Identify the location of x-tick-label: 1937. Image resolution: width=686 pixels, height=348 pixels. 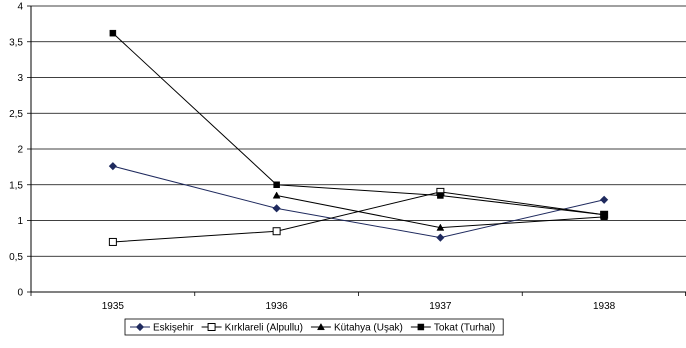
(440, 306).